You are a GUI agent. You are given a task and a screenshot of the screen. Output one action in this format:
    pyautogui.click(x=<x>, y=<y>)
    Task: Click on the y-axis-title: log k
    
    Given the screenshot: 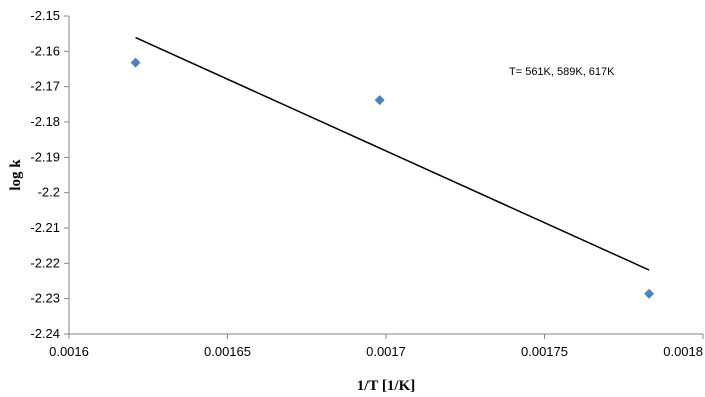 What is the action you would take?
    pyautogui.click(x=16, y=175)
    